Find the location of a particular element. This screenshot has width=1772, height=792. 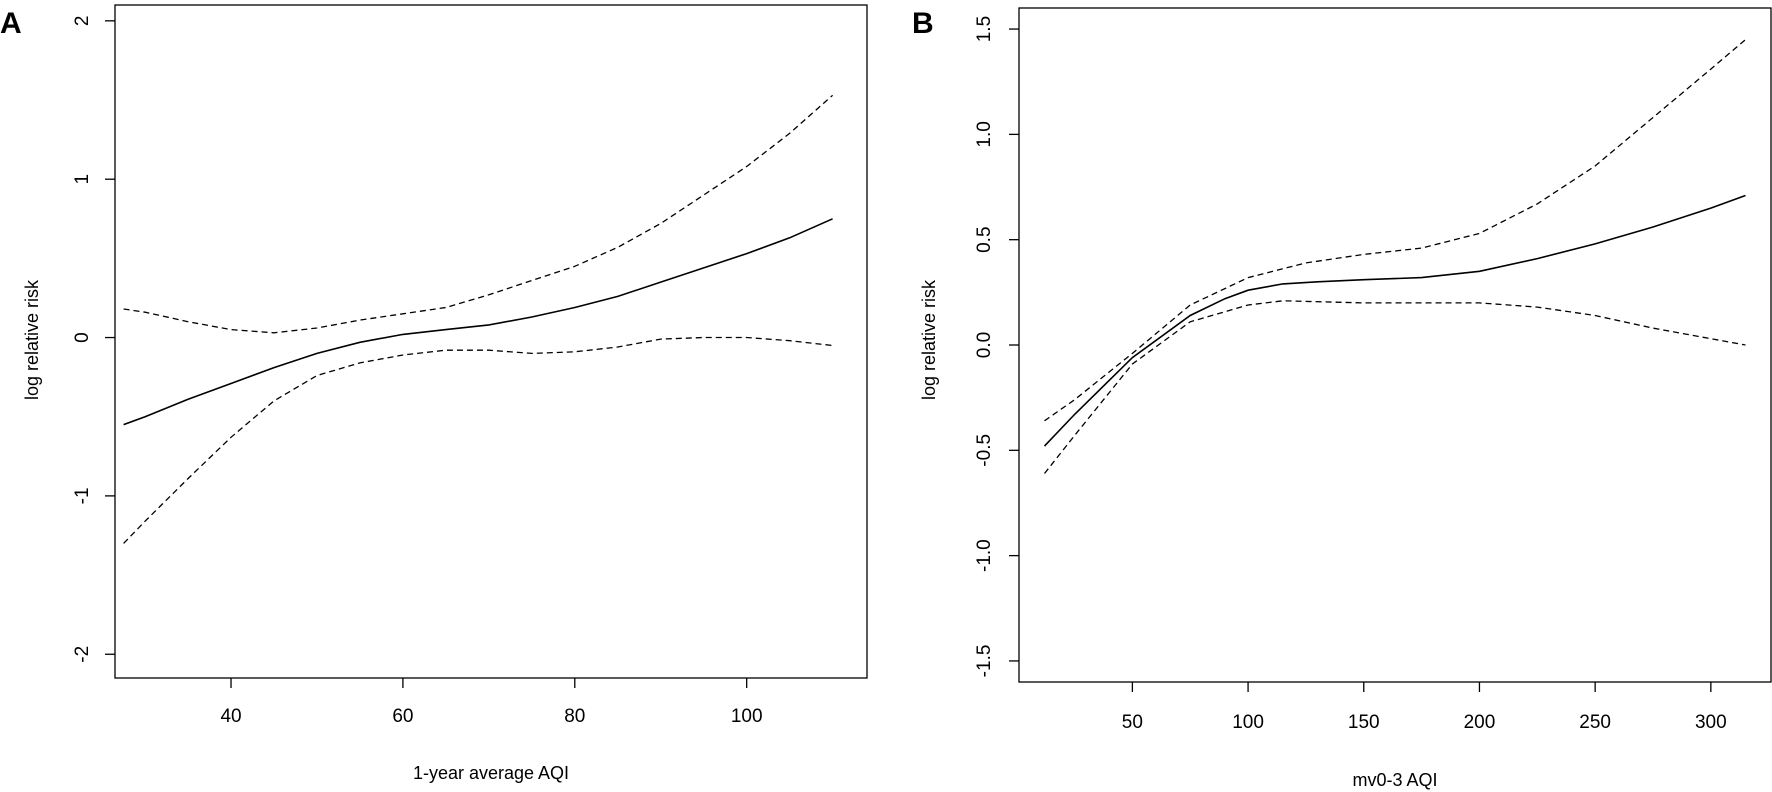

panel-b-y-axis-title: log relative risk is located at coordinates (929, 339).